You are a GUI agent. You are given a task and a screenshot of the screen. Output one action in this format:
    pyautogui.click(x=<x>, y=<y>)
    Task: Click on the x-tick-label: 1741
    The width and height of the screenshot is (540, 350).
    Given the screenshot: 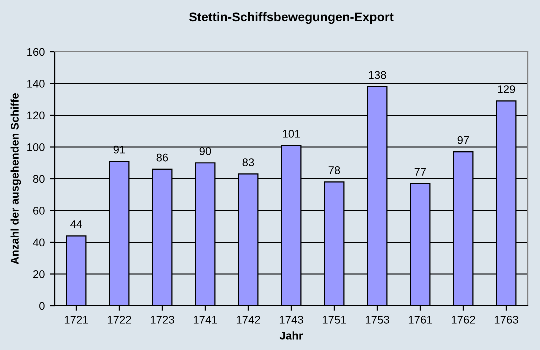 What is the action you would take?
    pyautogui.click(x=206, y=320)
    